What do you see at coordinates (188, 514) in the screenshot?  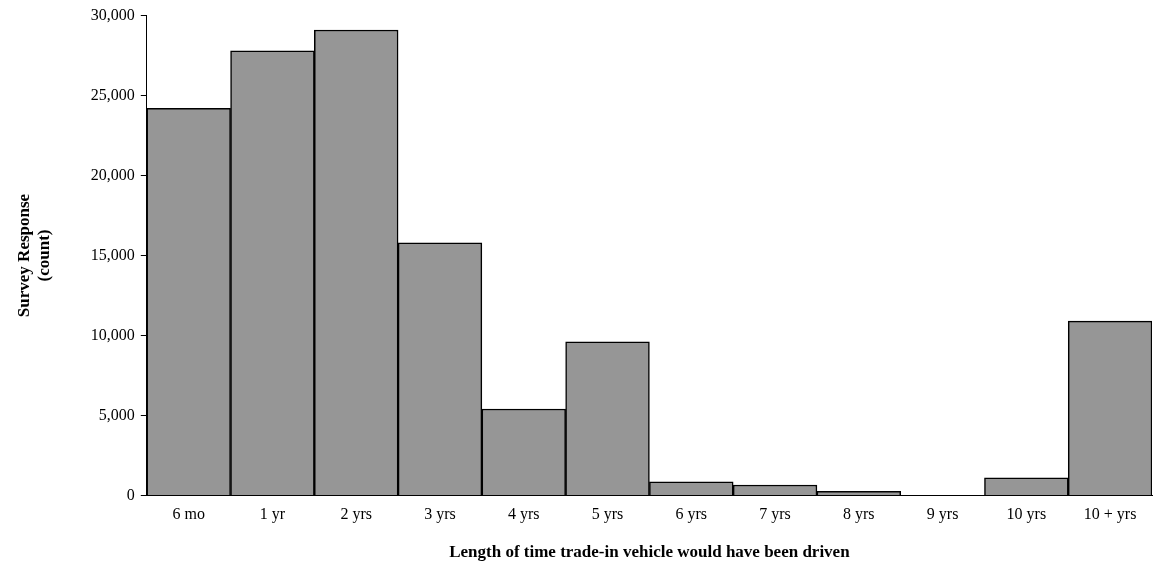 I see `x-tick-label: 6 mo` at bounding box center [188, 514].